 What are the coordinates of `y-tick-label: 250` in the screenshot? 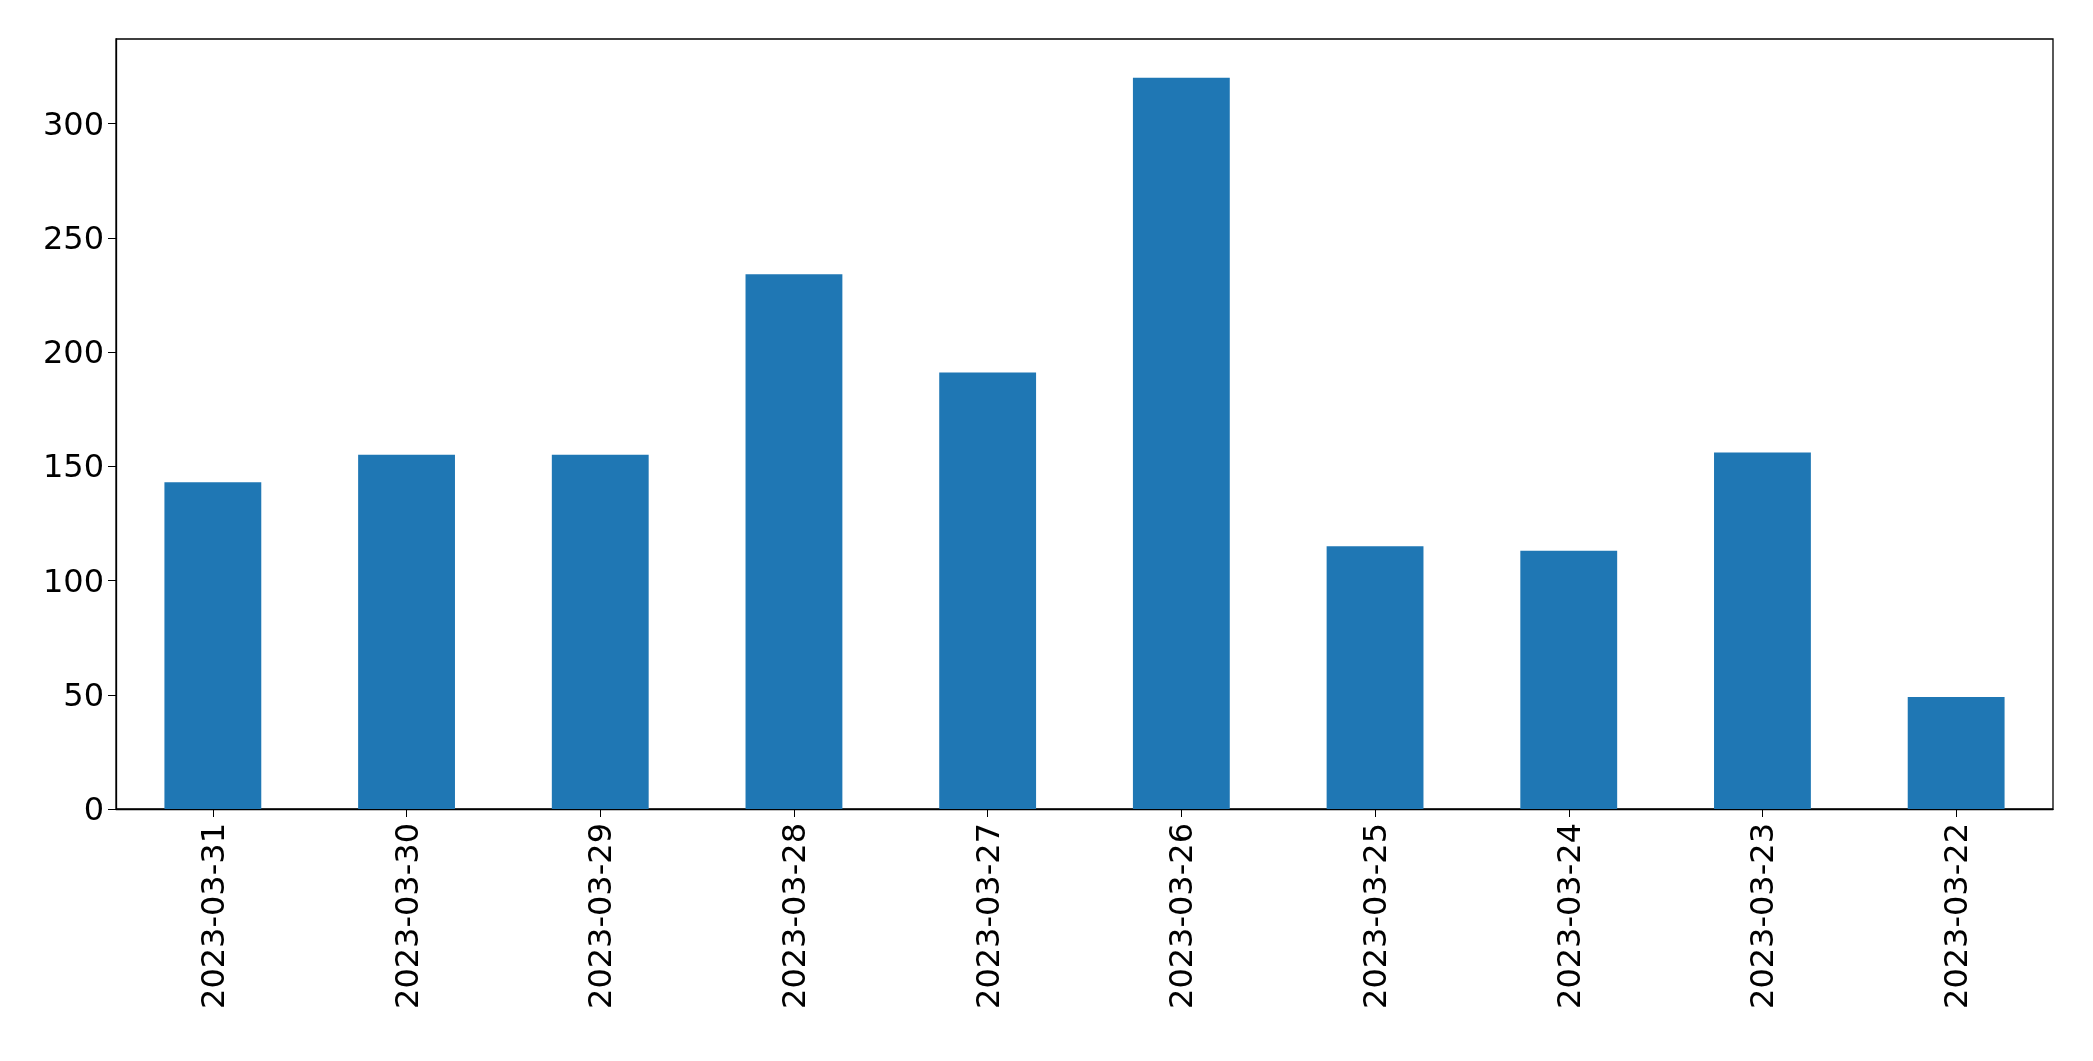 It's located at (73, 237).